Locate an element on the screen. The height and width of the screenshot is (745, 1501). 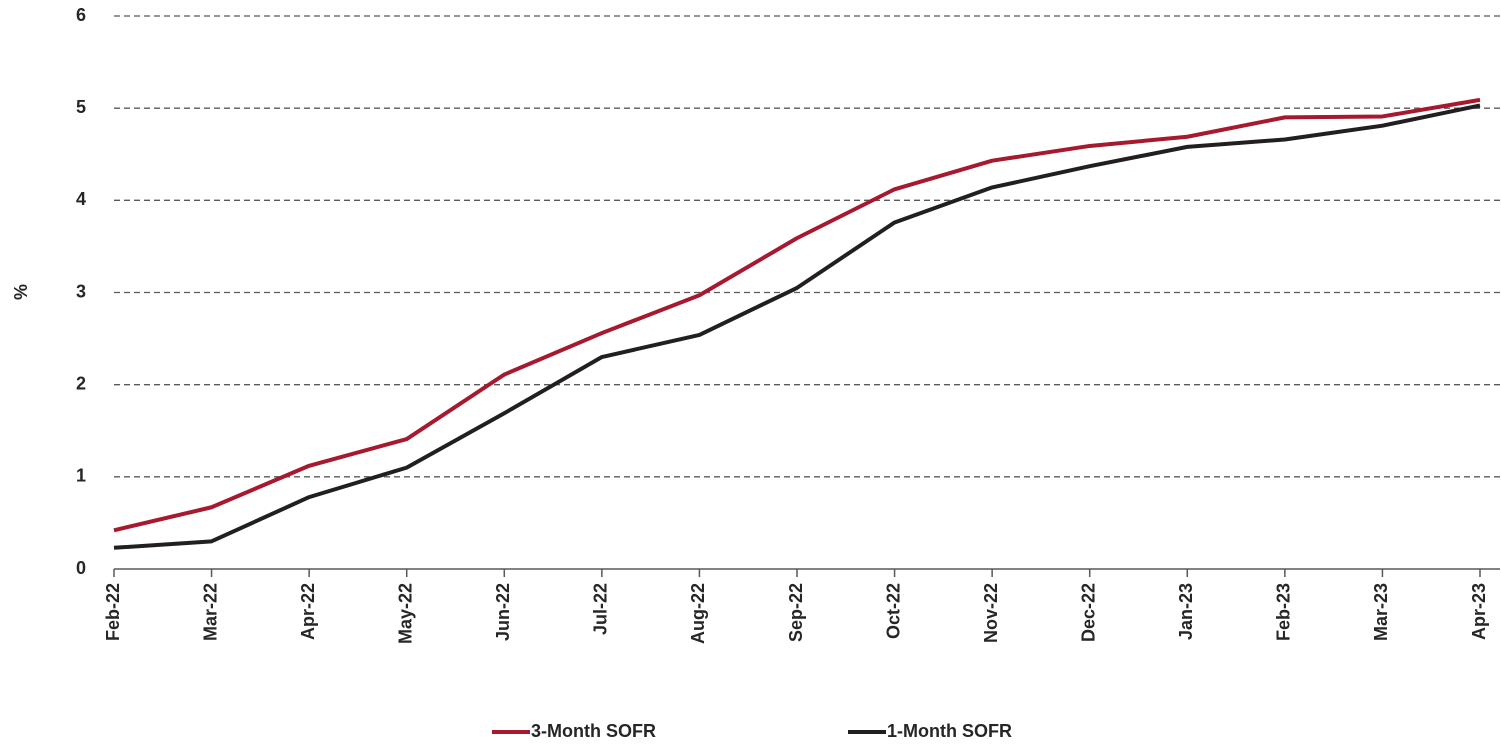
legend-label: 1-Month SOFR is located at coordinates (949, 731).